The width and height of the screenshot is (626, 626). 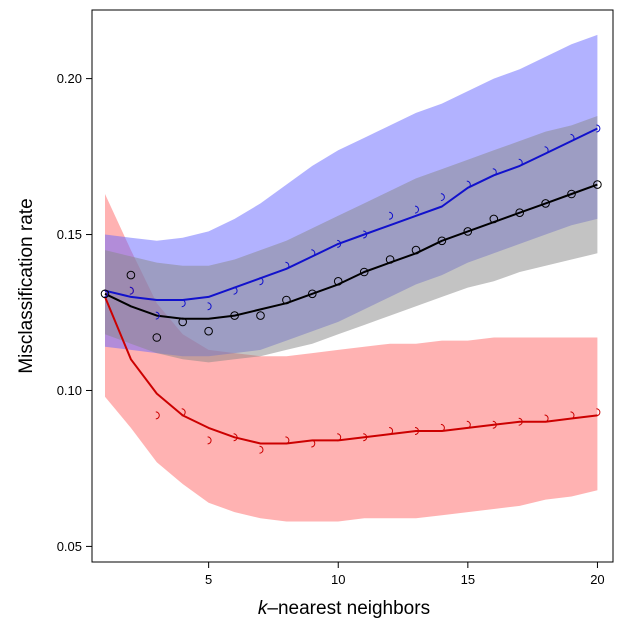 What do you see at coordinates (348, 608) in the screenshot?
I see `x-axis-title-rest: –nearest neighbors` at bounding box center [348, 608].